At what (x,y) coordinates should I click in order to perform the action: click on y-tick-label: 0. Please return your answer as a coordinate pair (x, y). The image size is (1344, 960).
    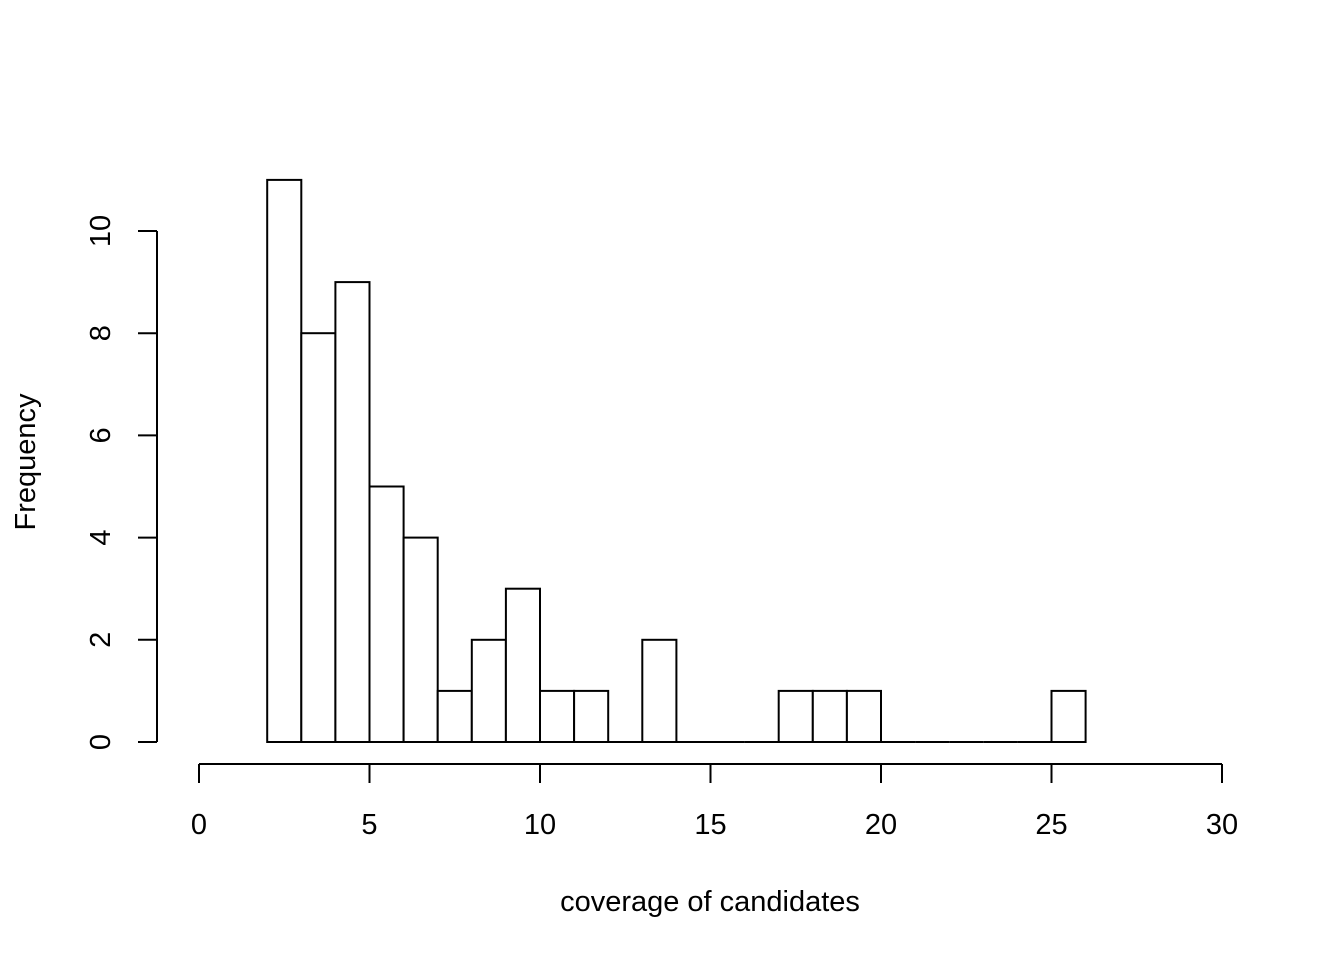
    Looking at the image, I should click on (101, 742).